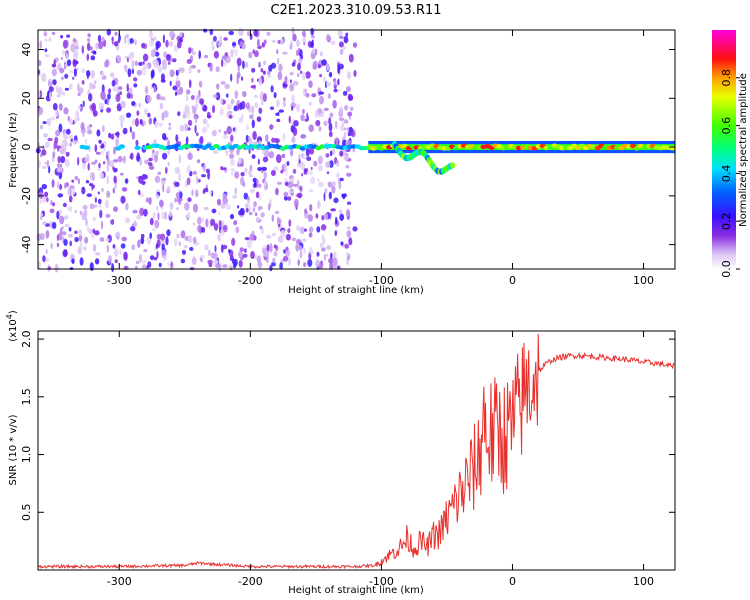 The height and width of the screenshot is (600, 750). Describe the element at coordinates (26, 455) in the screenshot. I see `y-tick-label: 1.0` at that location.